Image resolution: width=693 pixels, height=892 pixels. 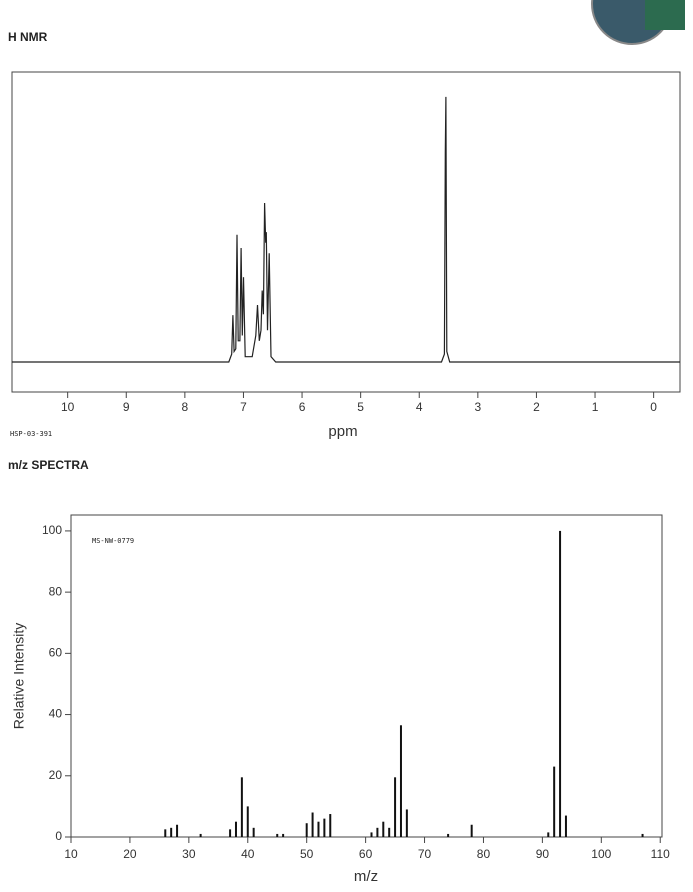 I want to click on chart-title: H NMR, so click(x=28, y=37).